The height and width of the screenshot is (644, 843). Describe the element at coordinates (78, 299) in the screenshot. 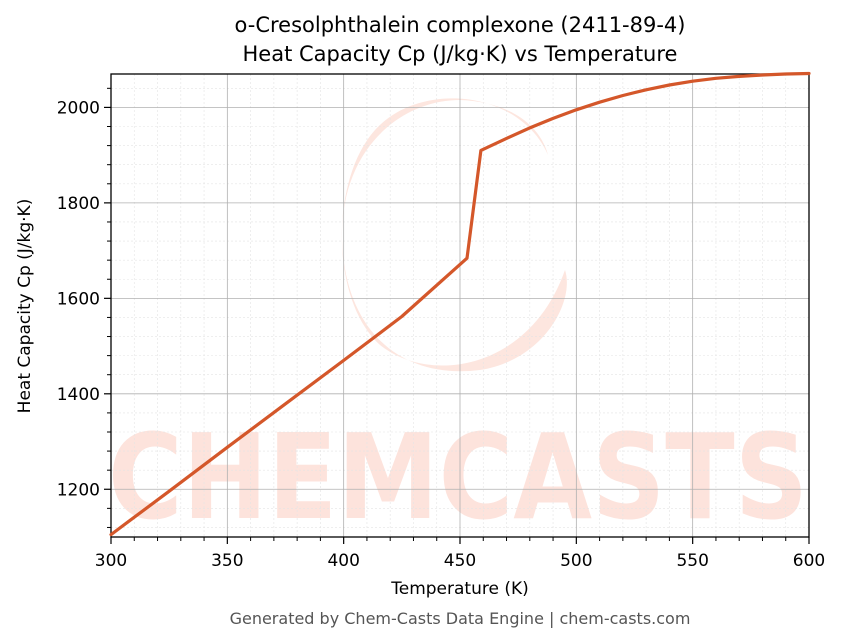

I see `y-tick-label: 1600` at that location.